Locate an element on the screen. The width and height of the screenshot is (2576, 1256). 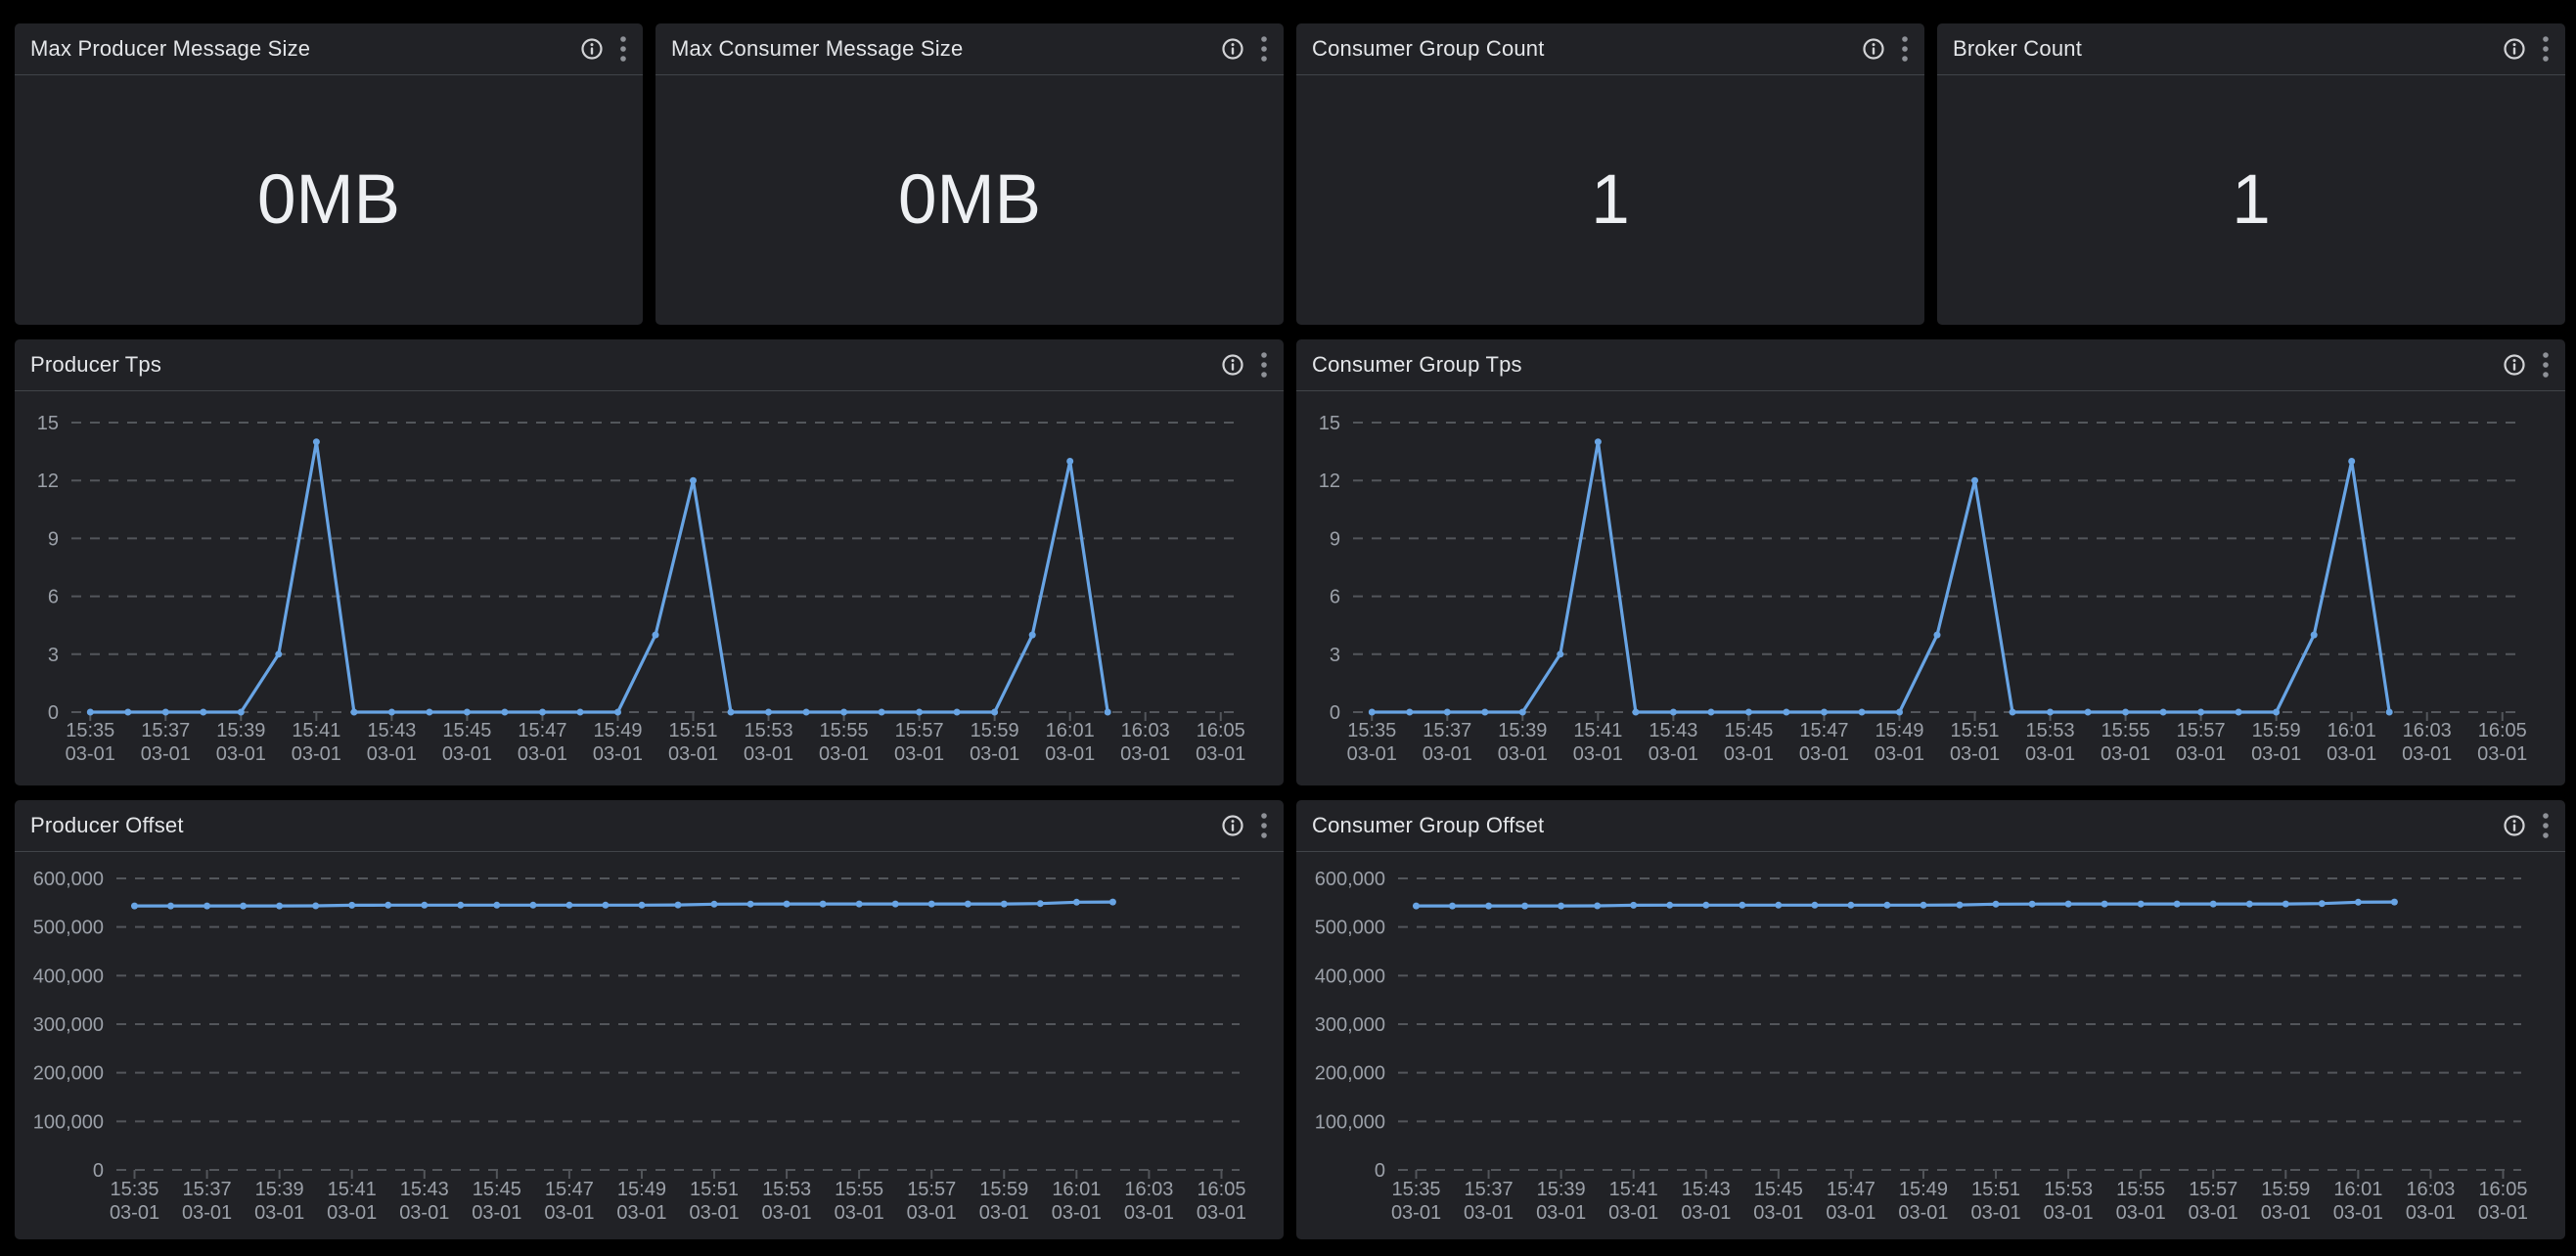
stat-value-wrap: 1 is located at coordinates (1610, 200).